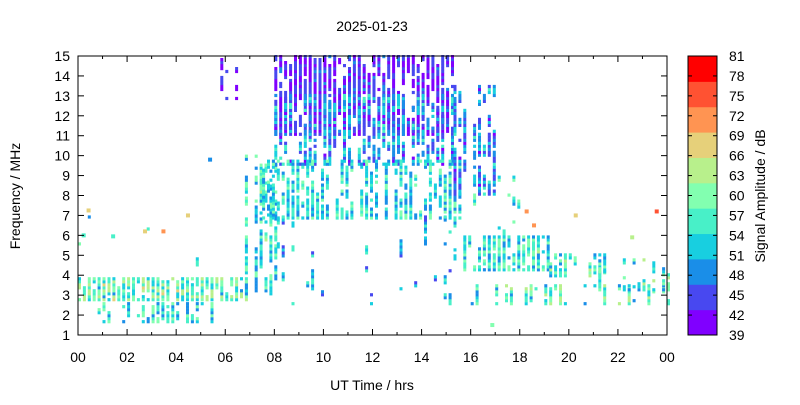 This screenshot has width=800, height=405. I want to click on x-tick-label: 02, so click(127, 357).